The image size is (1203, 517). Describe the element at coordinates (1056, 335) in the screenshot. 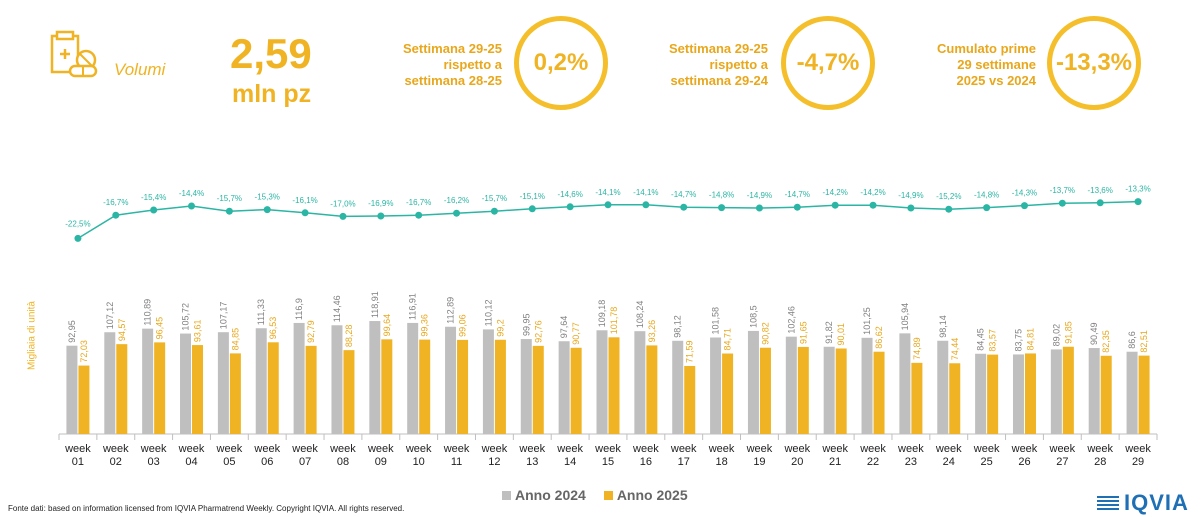

I see `bar-label-2024: 89,02` at that location.